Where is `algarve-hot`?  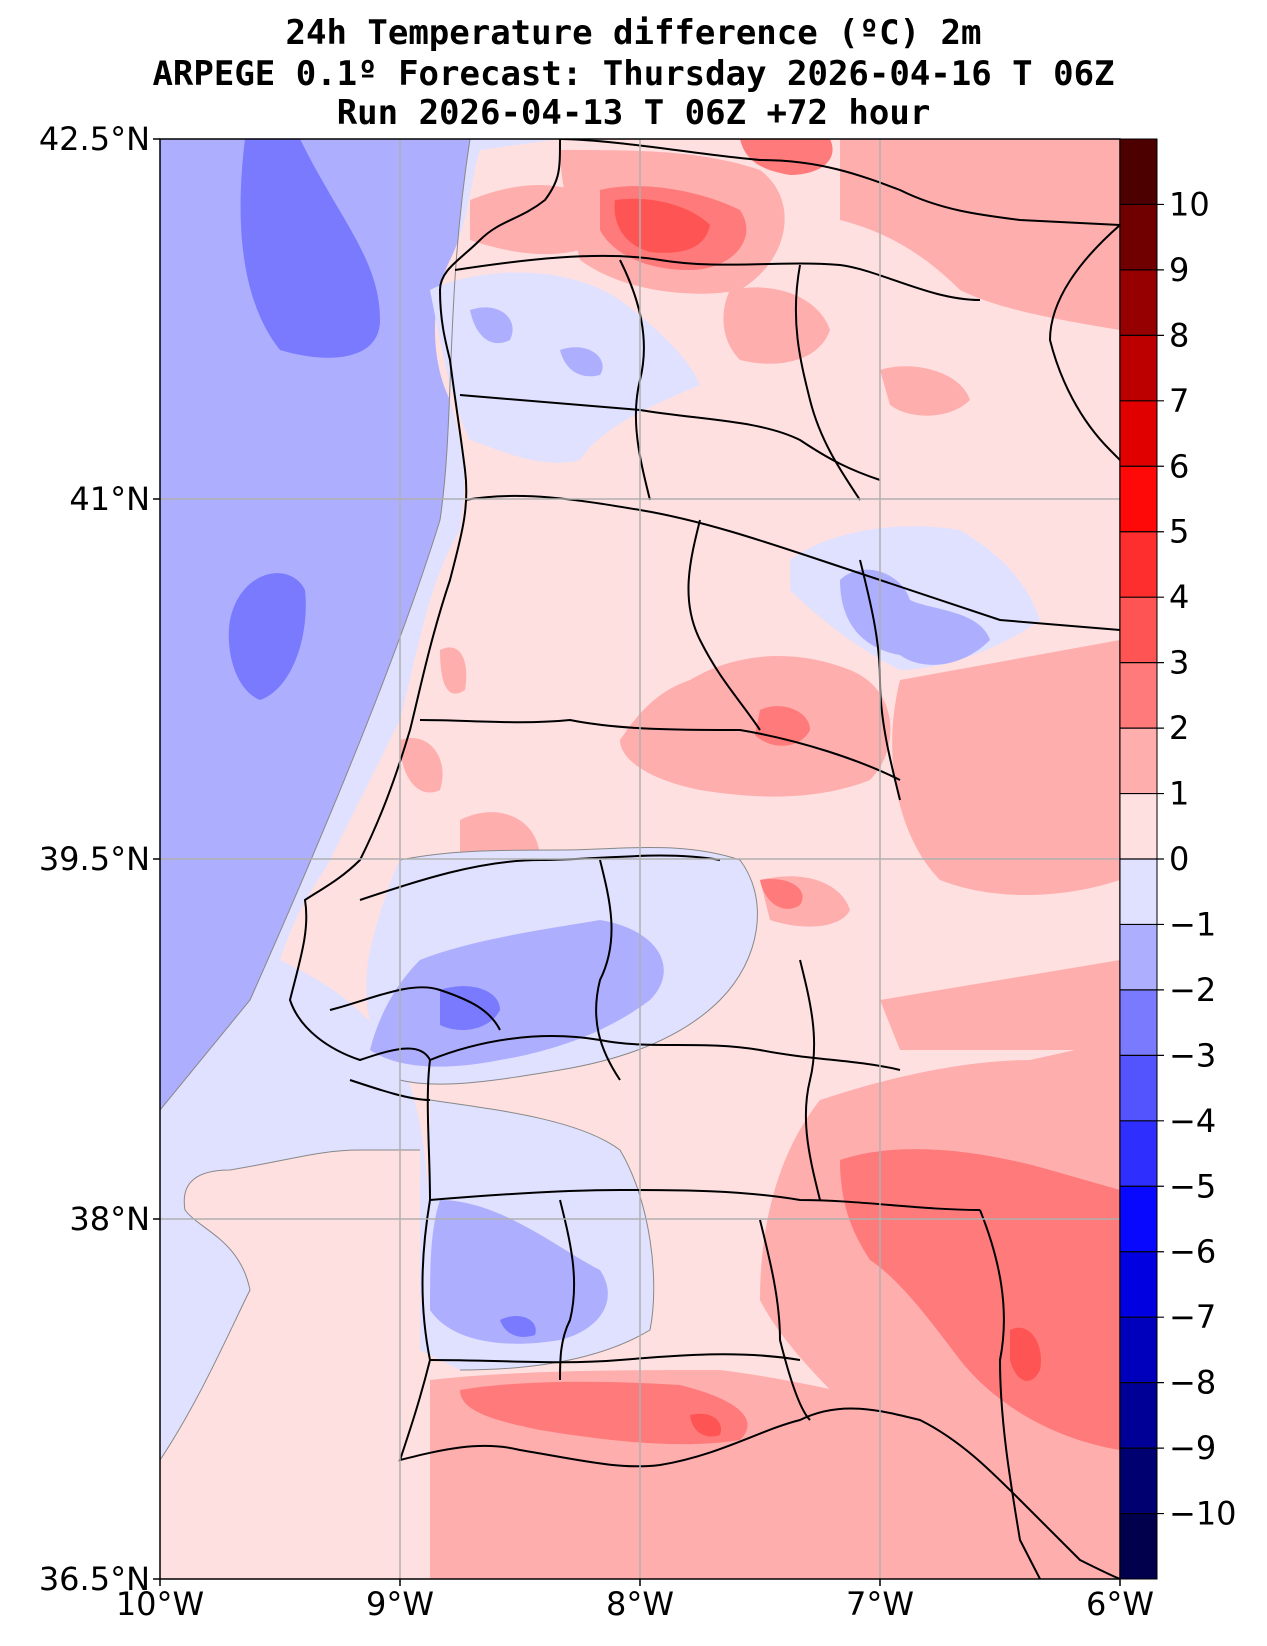 algarve-hot is located at coordinates (604, 1413).